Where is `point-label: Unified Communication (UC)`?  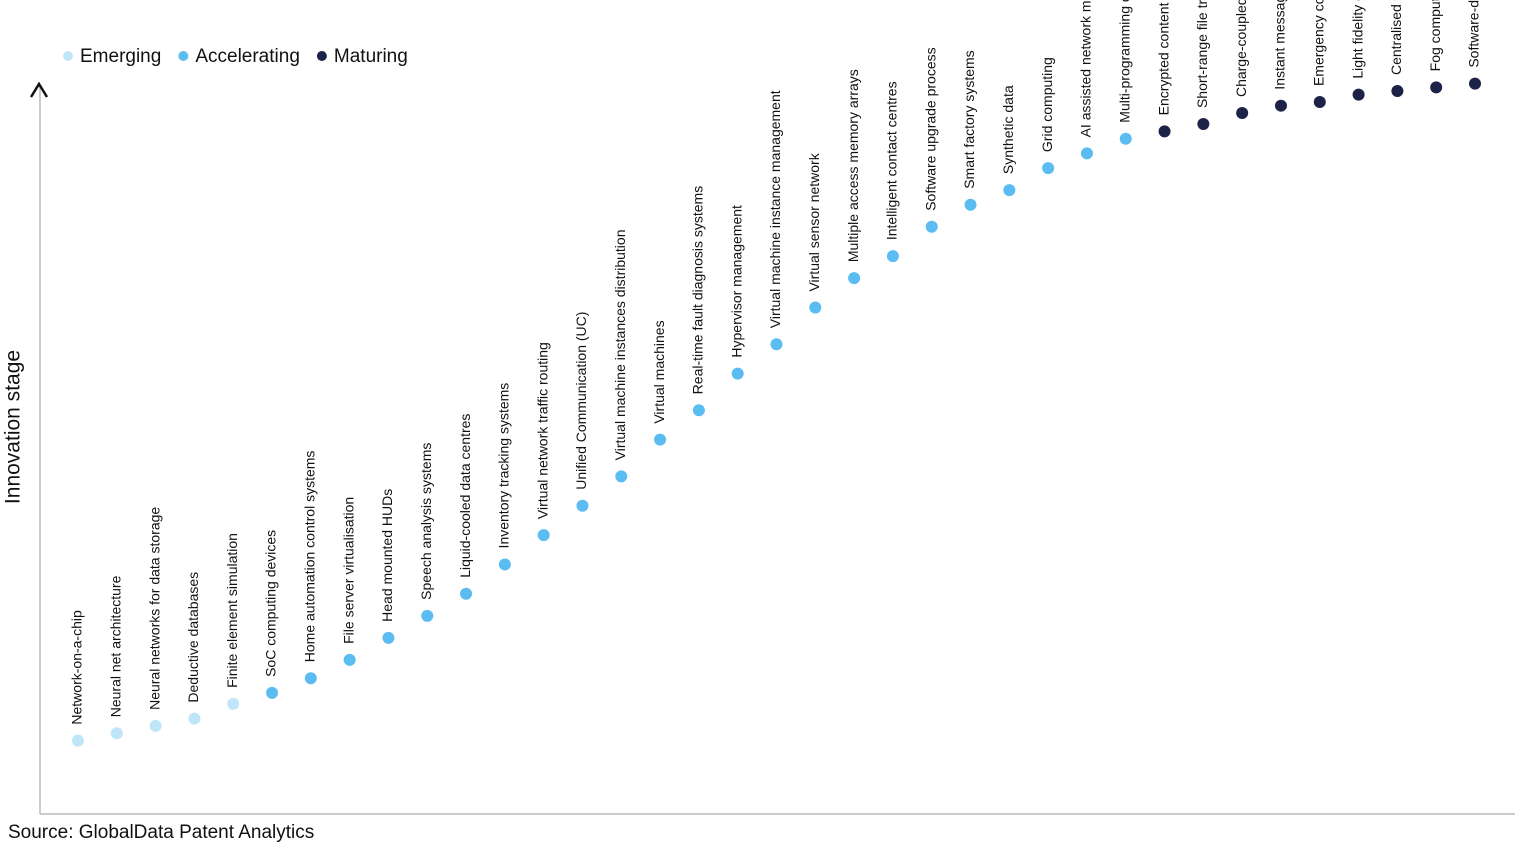
point-label: Unified Communication (UC) is located at coordinates (581, 401).